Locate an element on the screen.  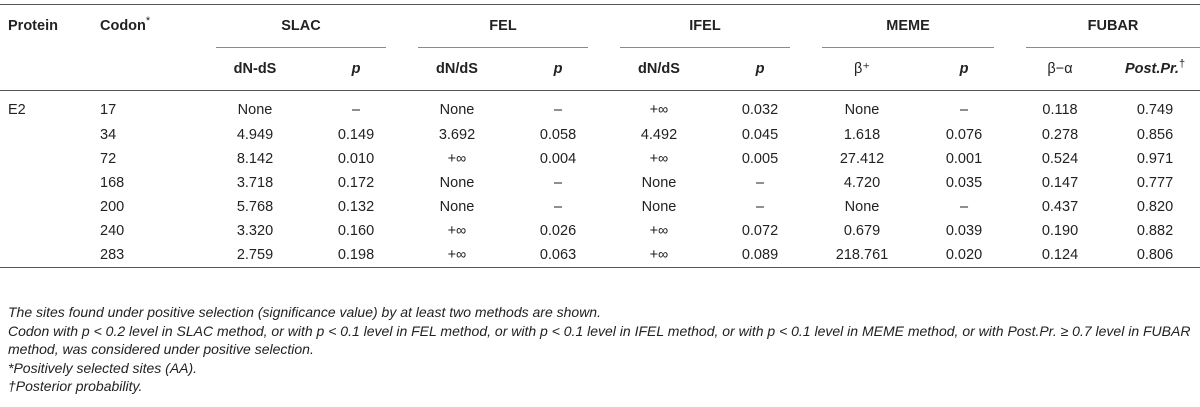
header-meme-line: MEME is located at coordinates (908, 26).